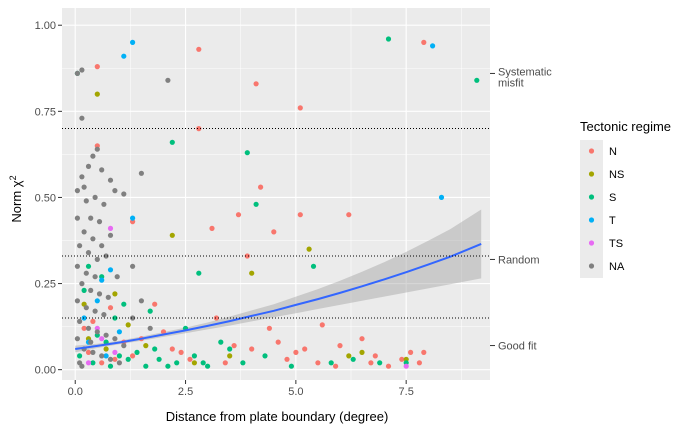  What do you see at coordinates (45, 26) in the screenshot?
I see `y-tick-label: 1.00` at bounding box center [45, 26].